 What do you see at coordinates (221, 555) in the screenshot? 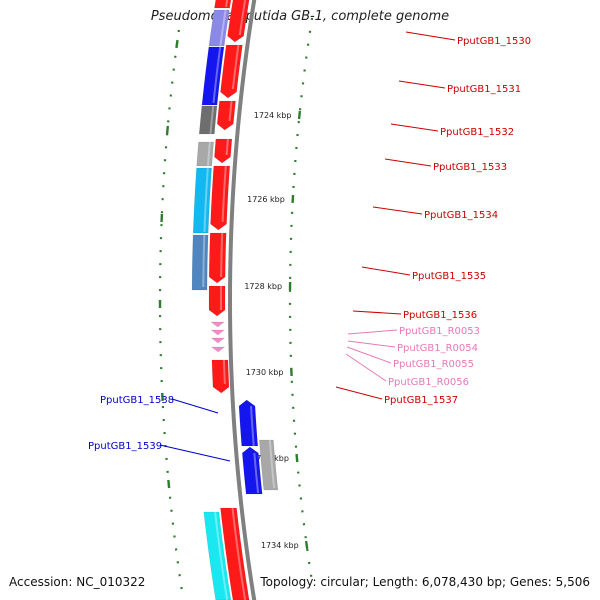
I see `cog-segment-bottom-shine` at bounding box center [221, 555].